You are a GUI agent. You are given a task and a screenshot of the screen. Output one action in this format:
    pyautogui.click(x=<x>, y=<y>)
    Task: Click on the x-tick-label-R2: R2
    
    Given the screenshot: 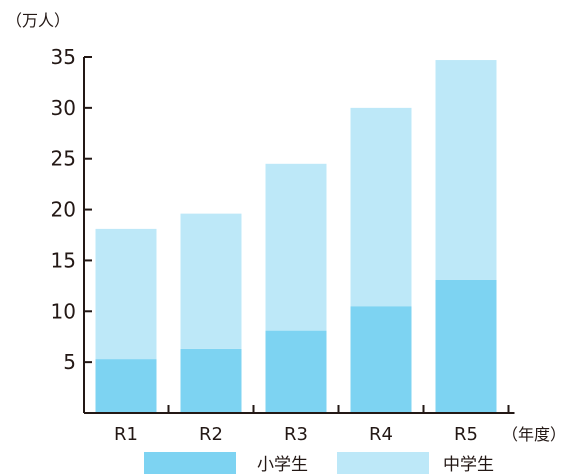 What is the action you would take?
    pyautogui.click(x=211, y=434)
    